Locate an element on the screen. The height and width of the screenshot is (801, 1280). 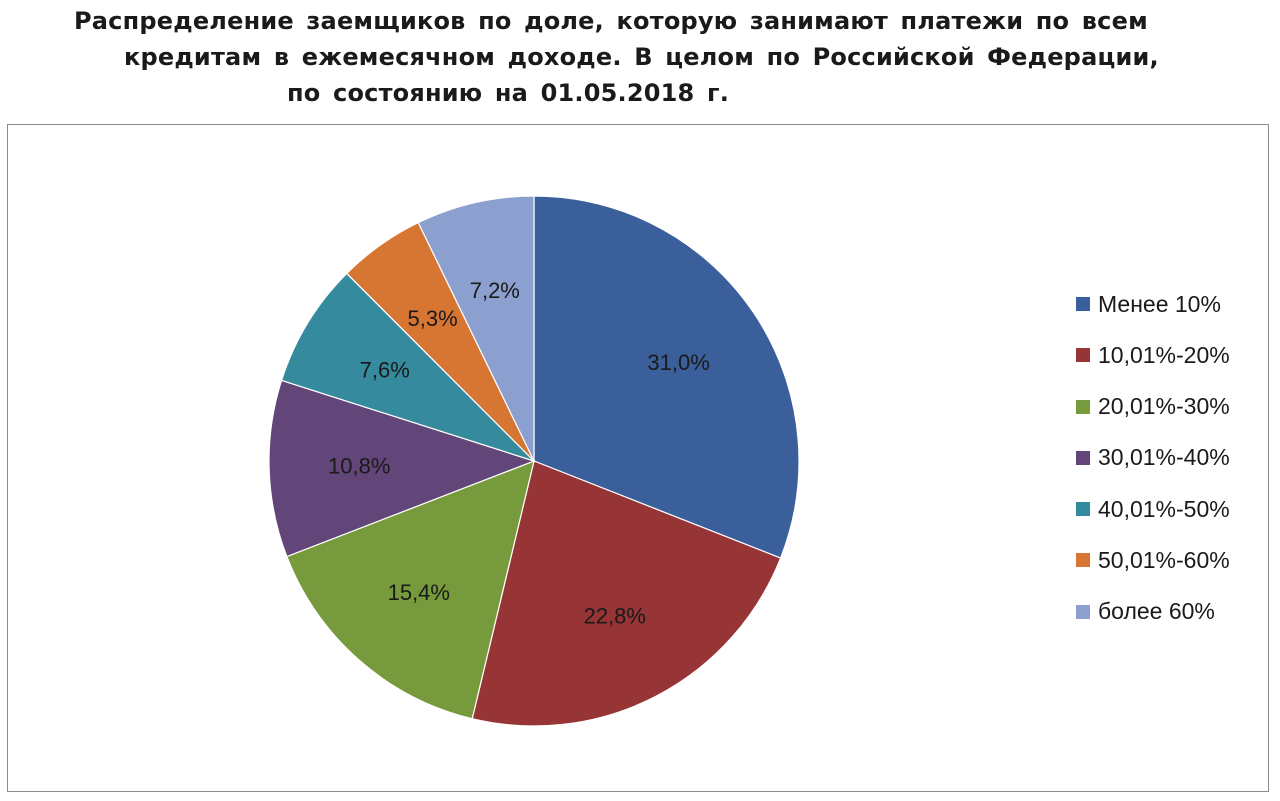
legend-item-3: 20,01%-30% is located at coordinates (1171, 407).